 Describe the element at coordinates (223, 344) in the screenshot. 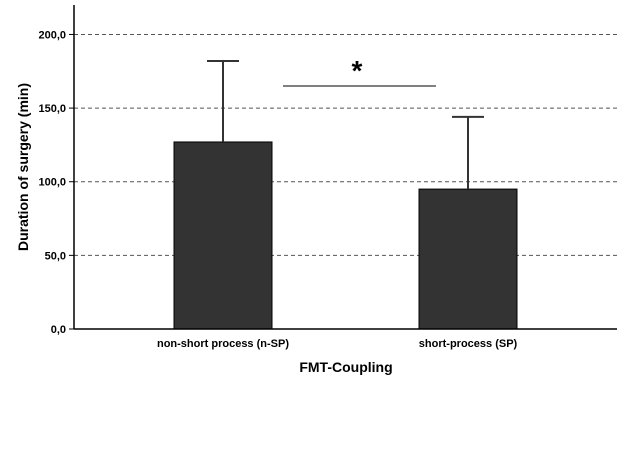

I see `x-tick-label: non-short process (n-SP)` at that location.